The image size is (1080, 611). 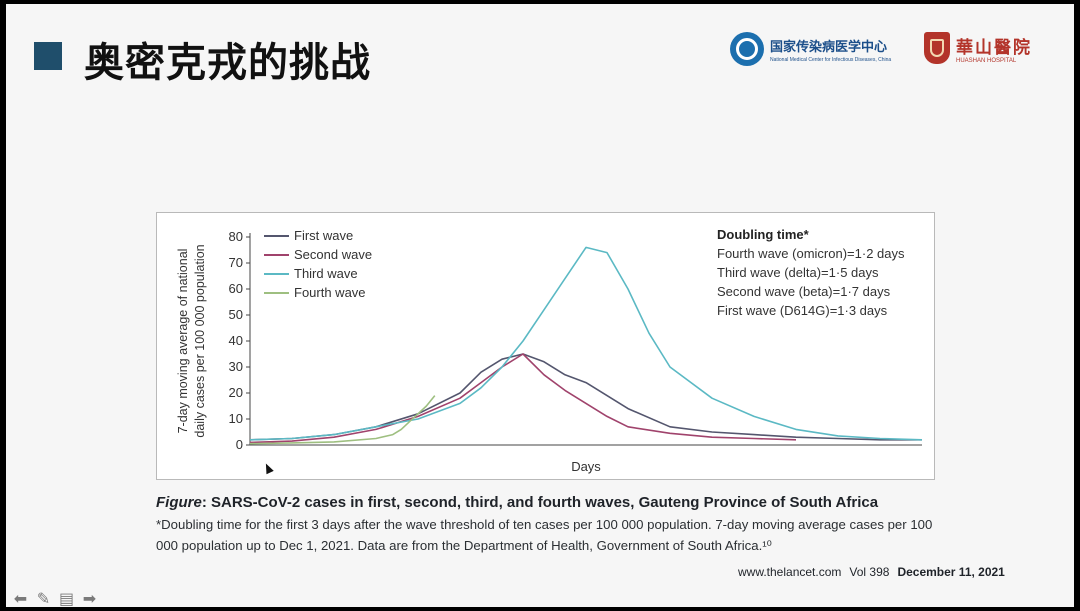 I want to click on title-bullet, so click(x=48, y=56).